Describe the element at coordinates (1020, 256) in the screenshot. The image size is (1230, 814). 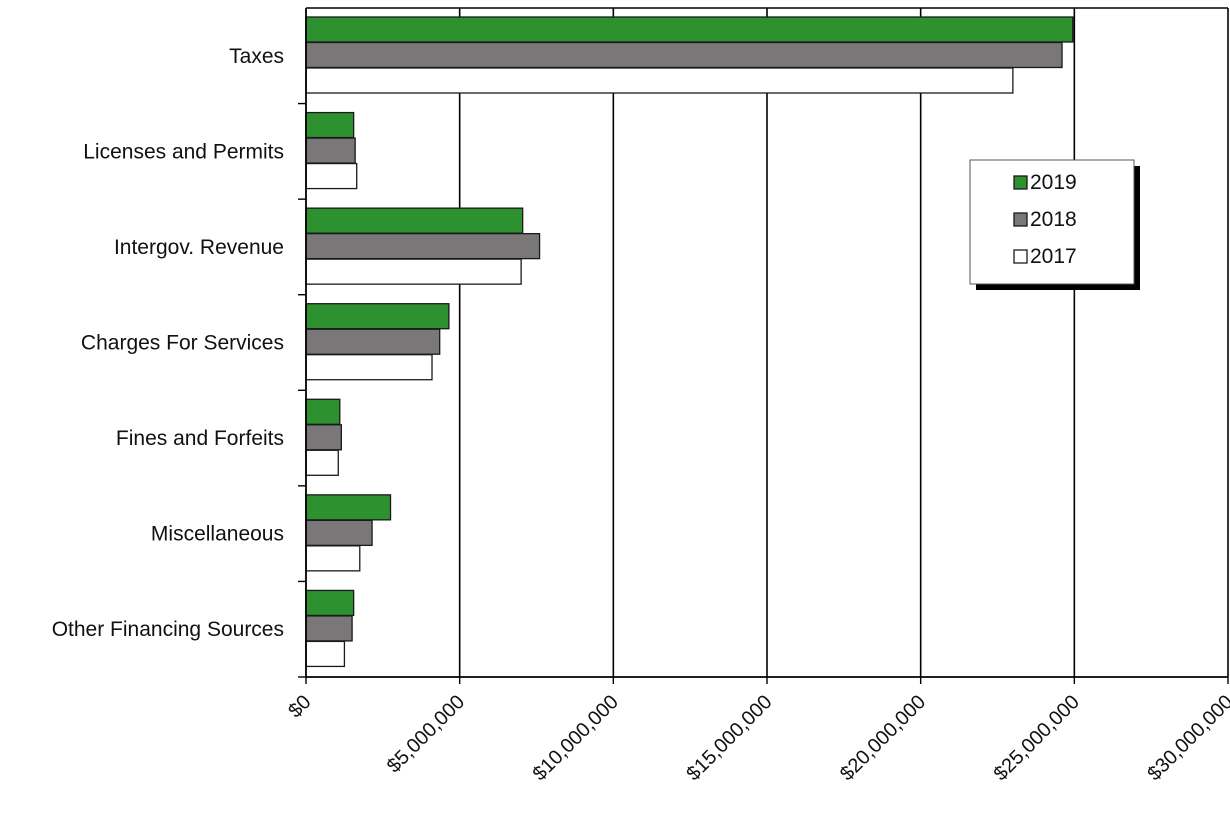
I see `legend-swatch-2017` at that location.